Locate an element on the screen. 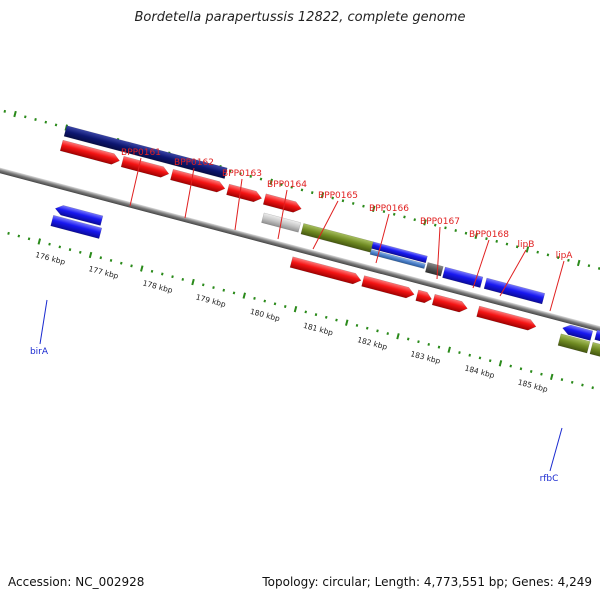 This screenshot has width=600, height=600. kbp-label: 178 kbp is located at coordinates (158, 286).